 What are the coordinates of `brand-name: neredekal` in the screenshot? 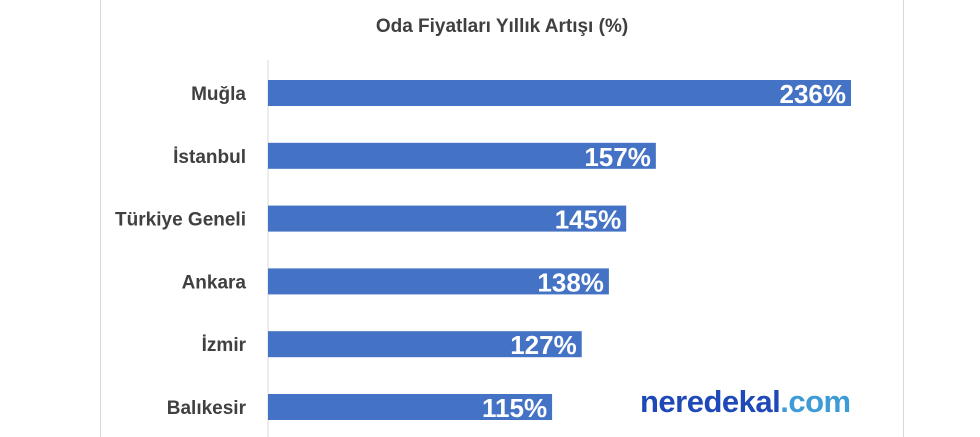 It's located at (710, 401).